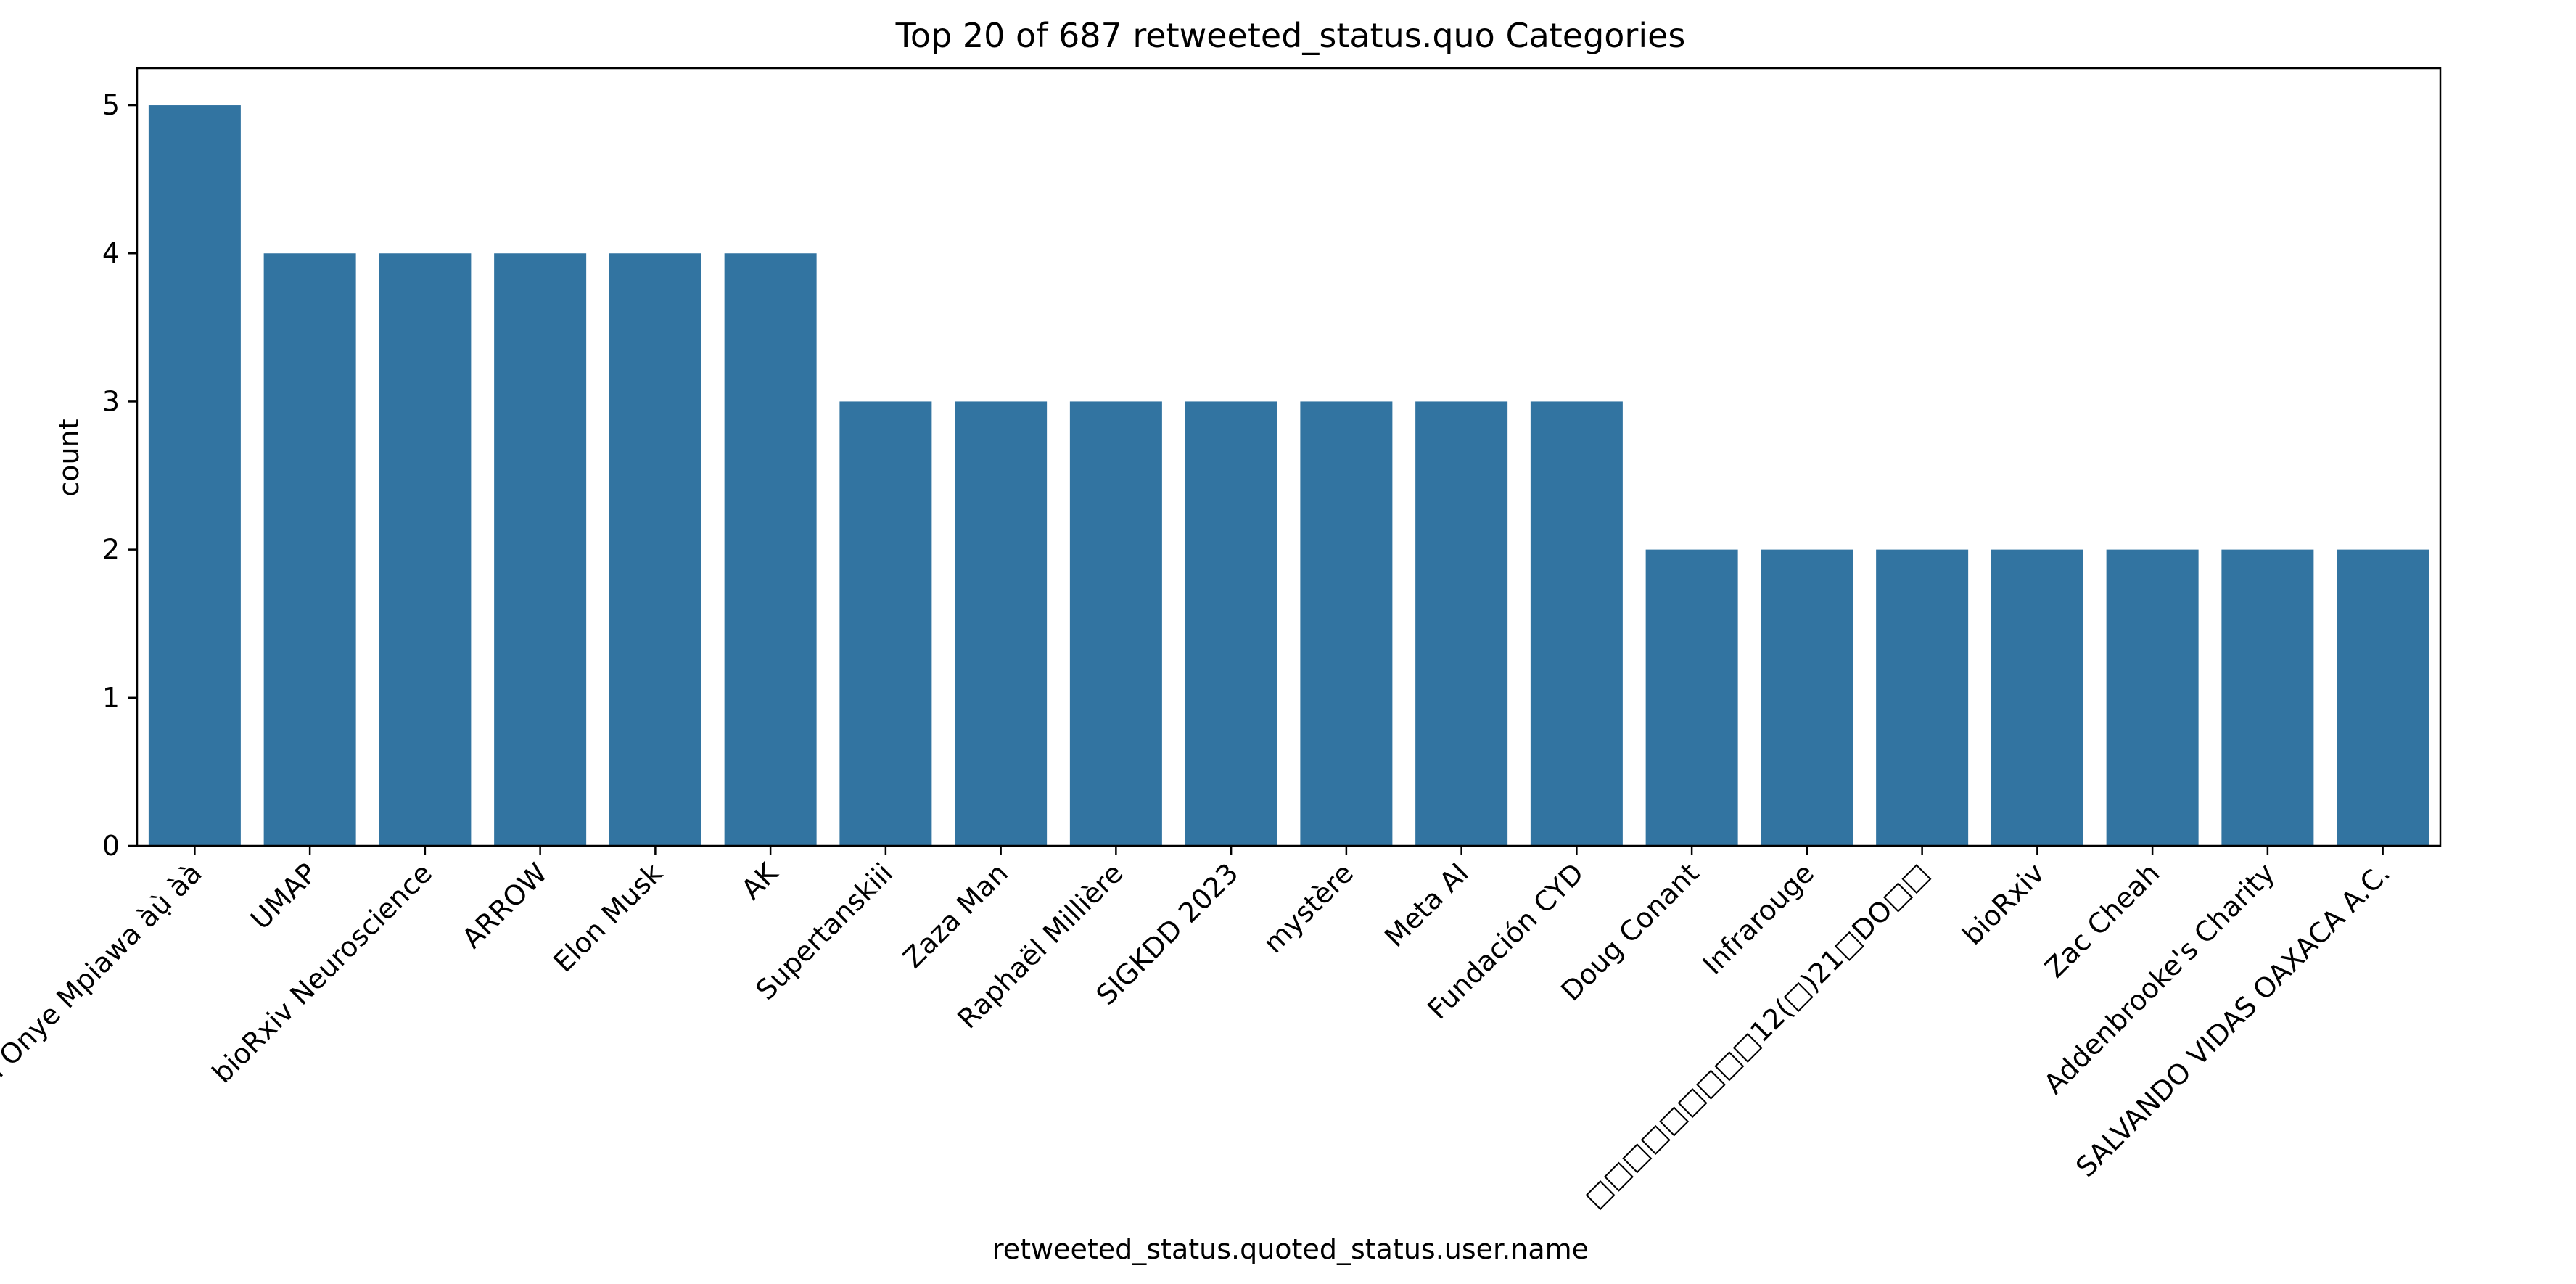  I want to click on y-tick-label: 2, so click(111, 550).